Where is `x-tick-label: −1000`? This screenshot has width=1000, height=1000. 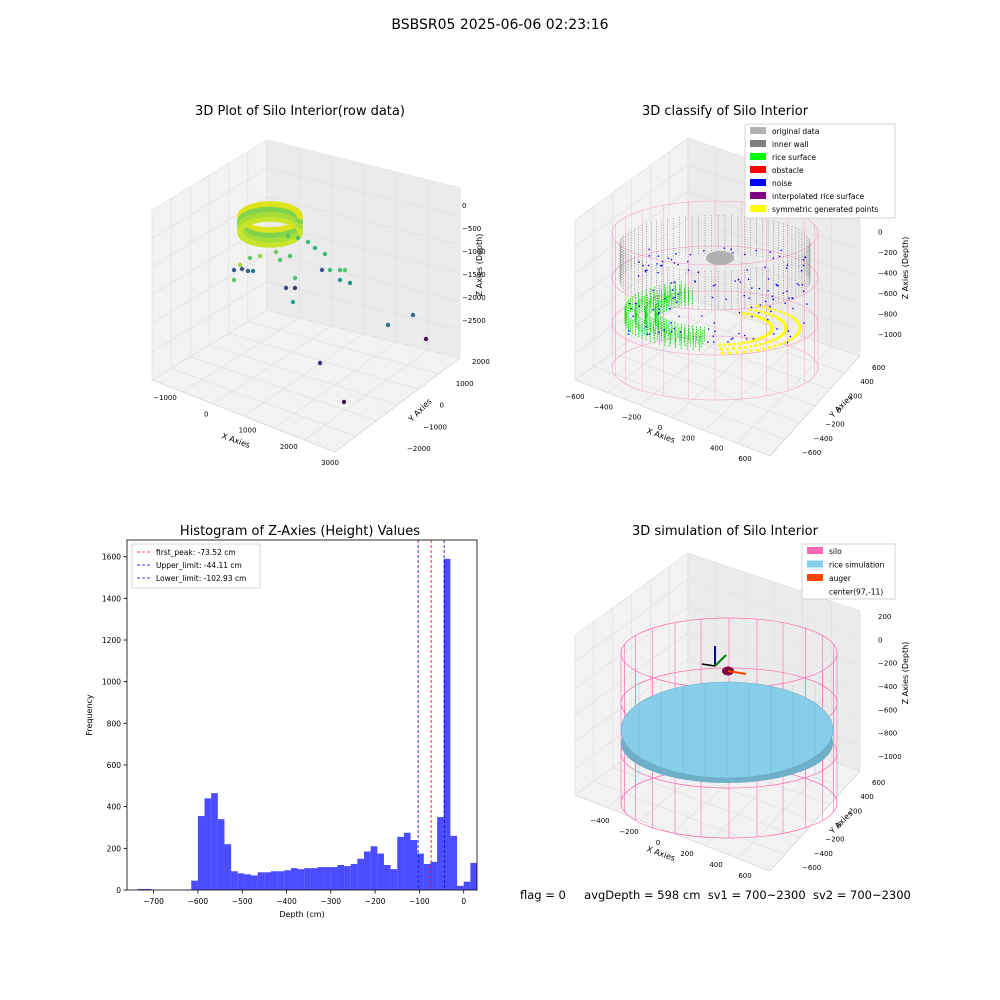 x-tick-label: −1000 is located at coordinates (165, 398).